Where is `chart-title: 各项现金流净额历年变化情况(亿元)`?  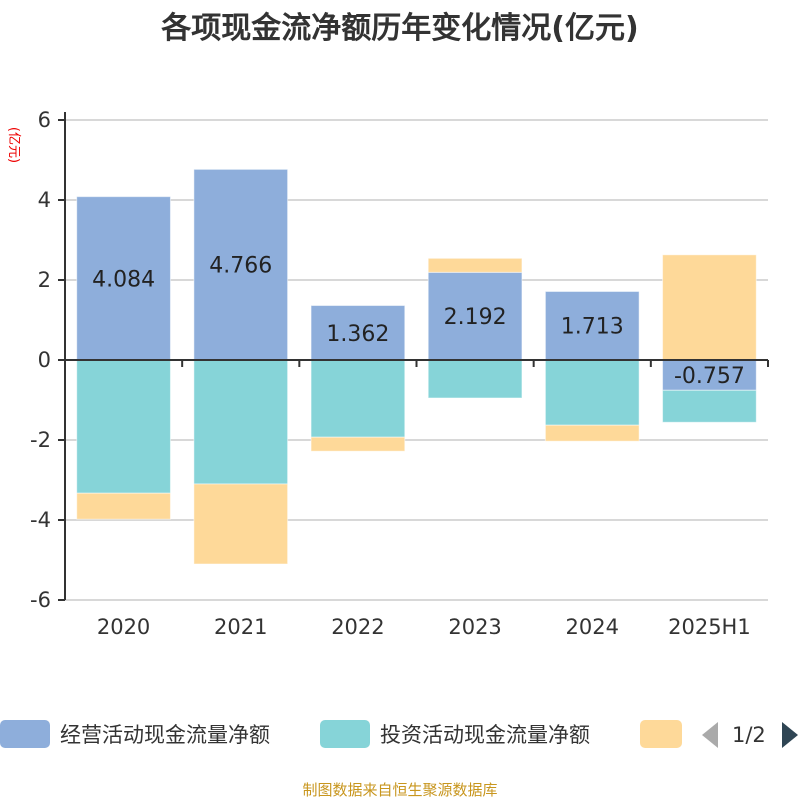 chart-title: 各项现金流净额历年变化情况(亿元) is located at coordinates (399, 28).